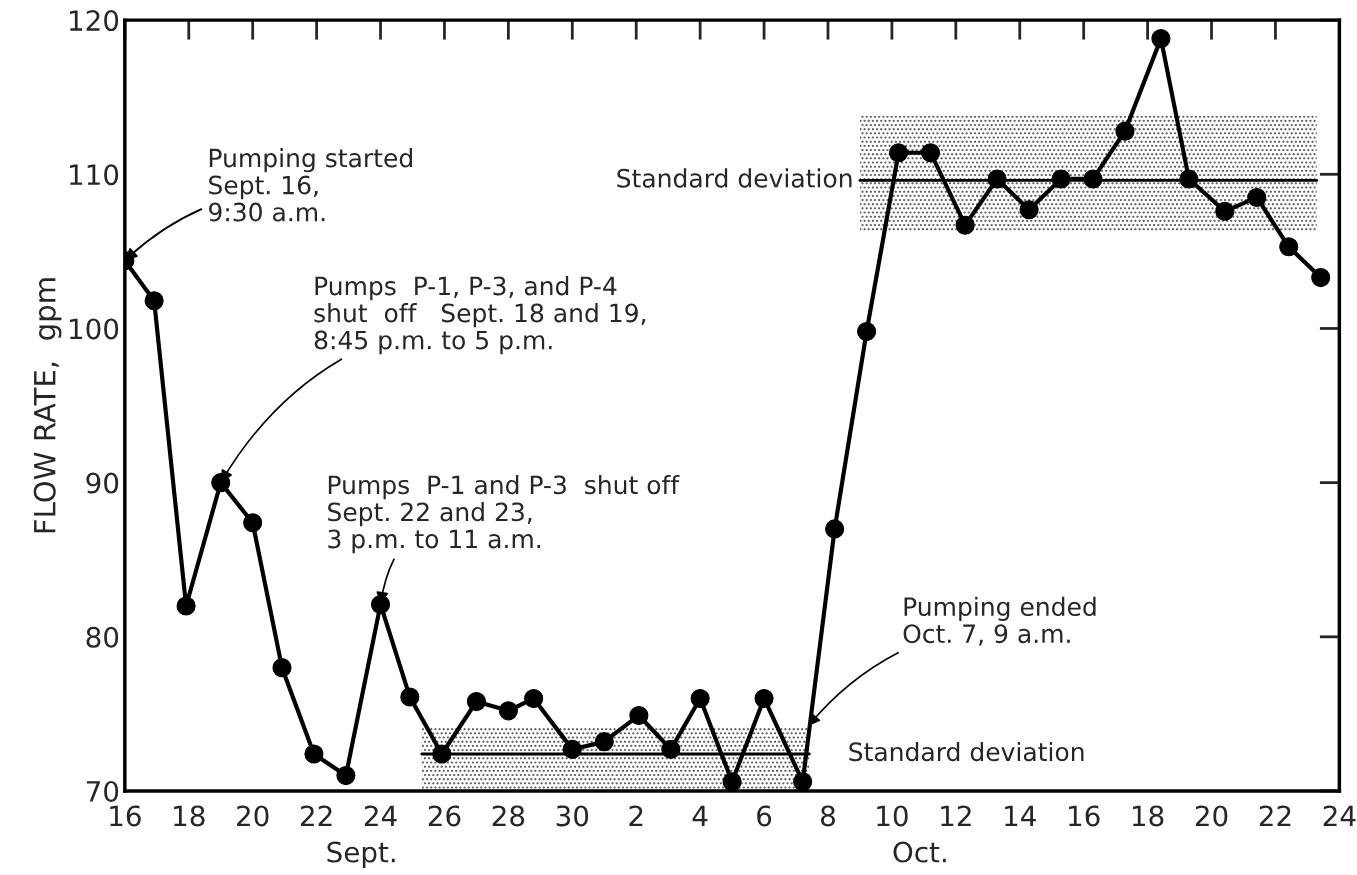 The width and height of the screenshot is (1357, 875). What do you see at coordinates (102, 791) in the screenshot?
I see `y-tick-label: 70` at bounding box center [102, 791].